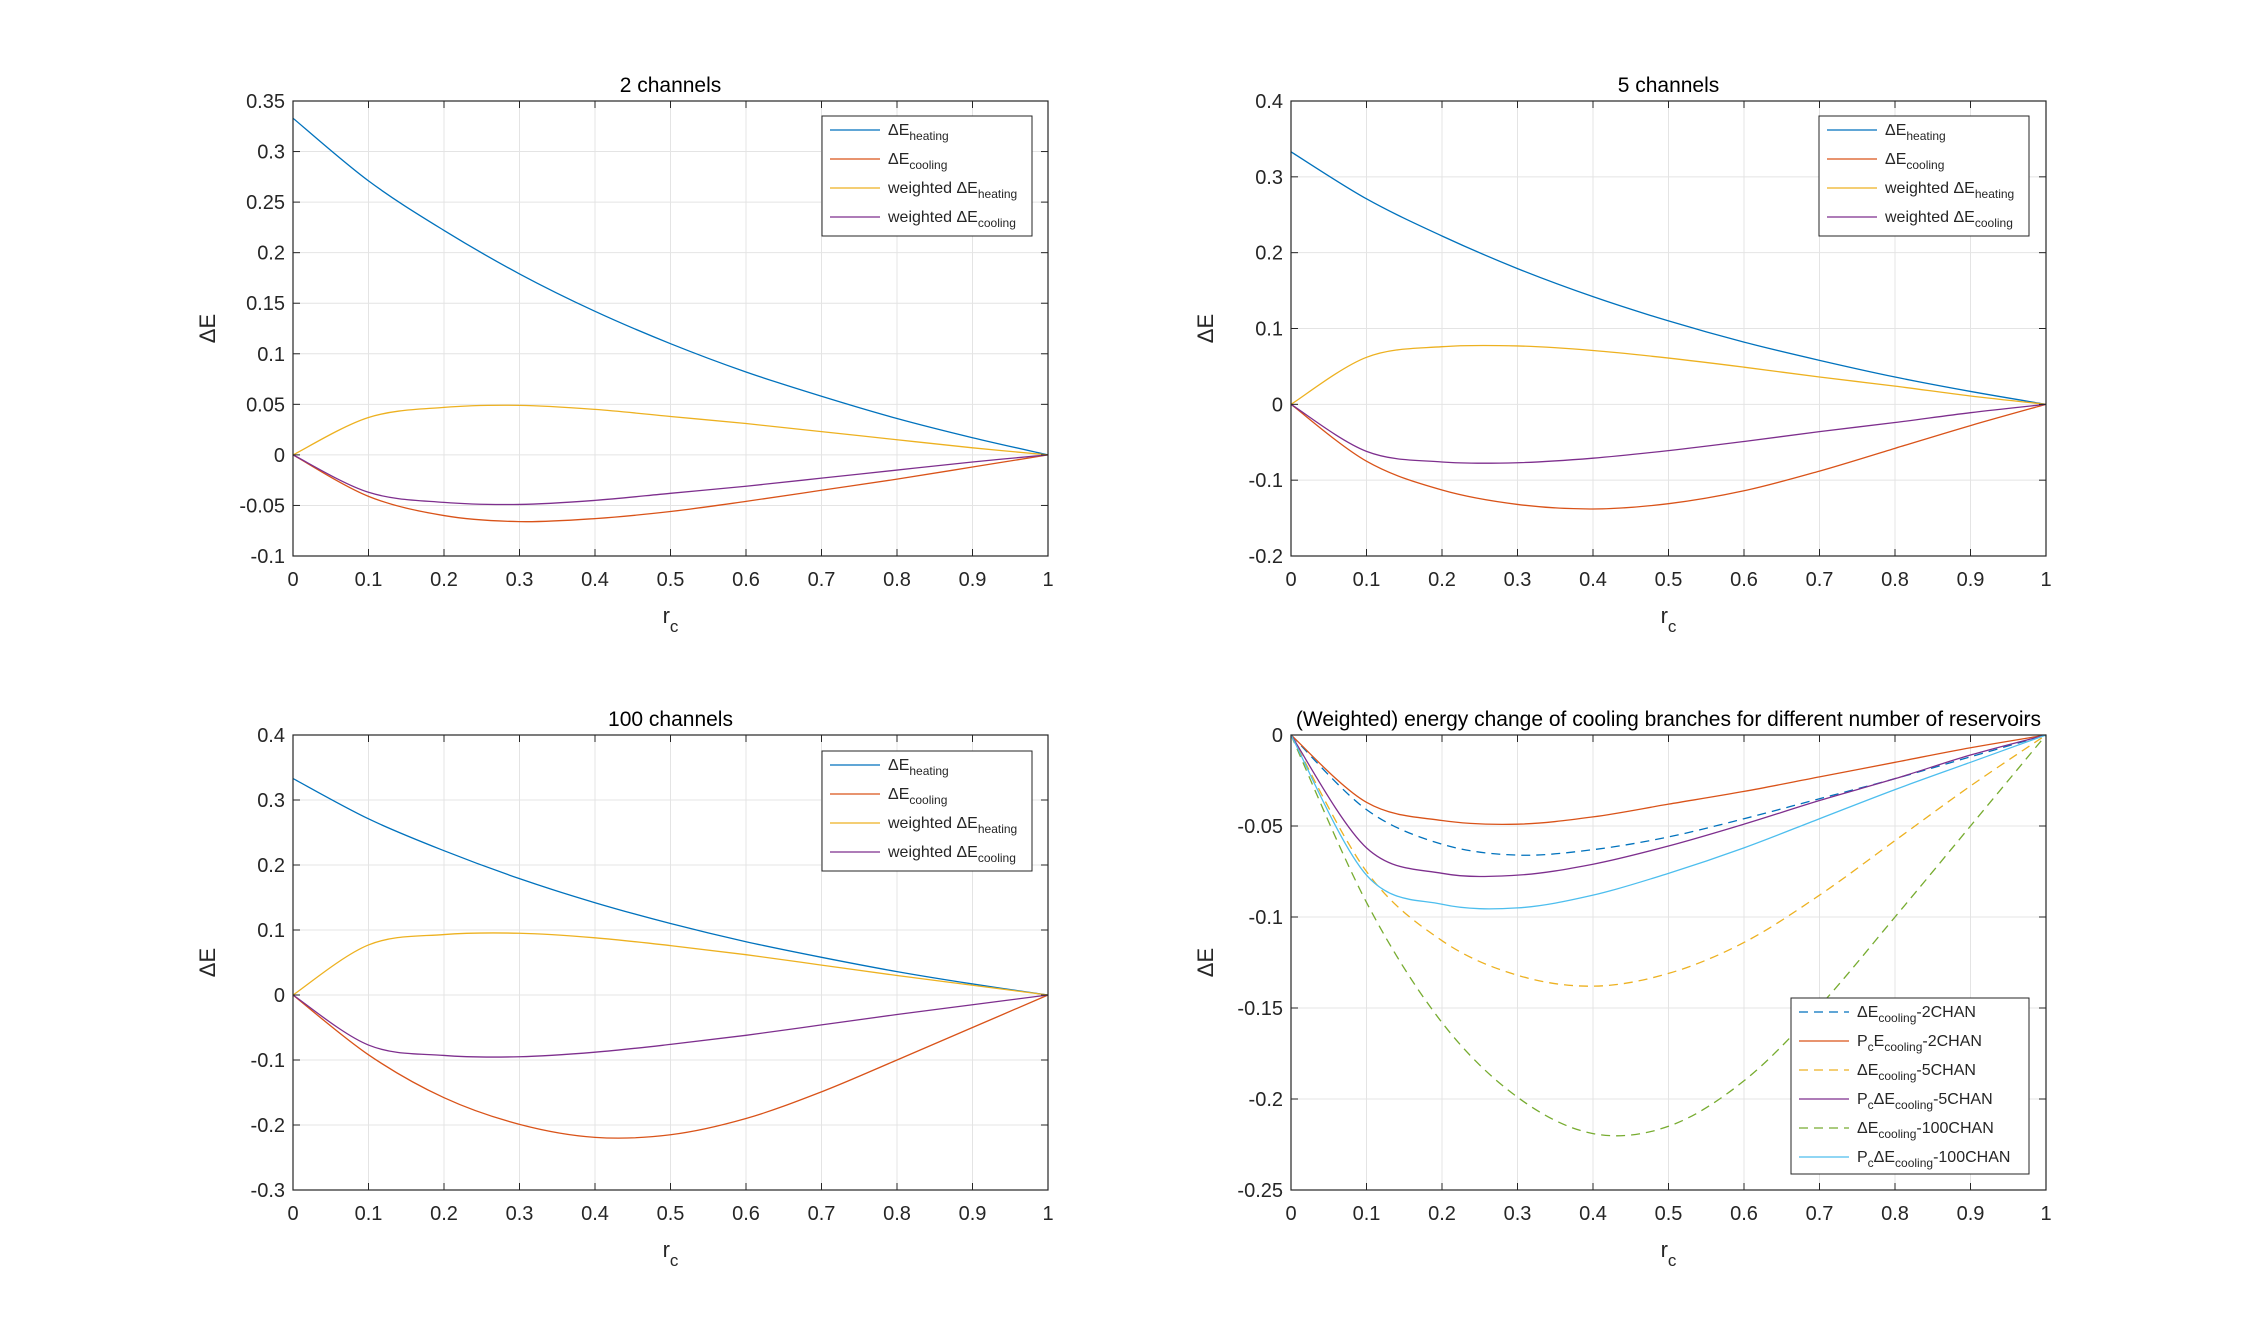 Image resolution: width=2256 pixels, height=1336 pixels. What do you see at coordinates (1269, 102) in the screenshot?
I see `y-tick-label: 0.4` at bounding box center [1269, 102].